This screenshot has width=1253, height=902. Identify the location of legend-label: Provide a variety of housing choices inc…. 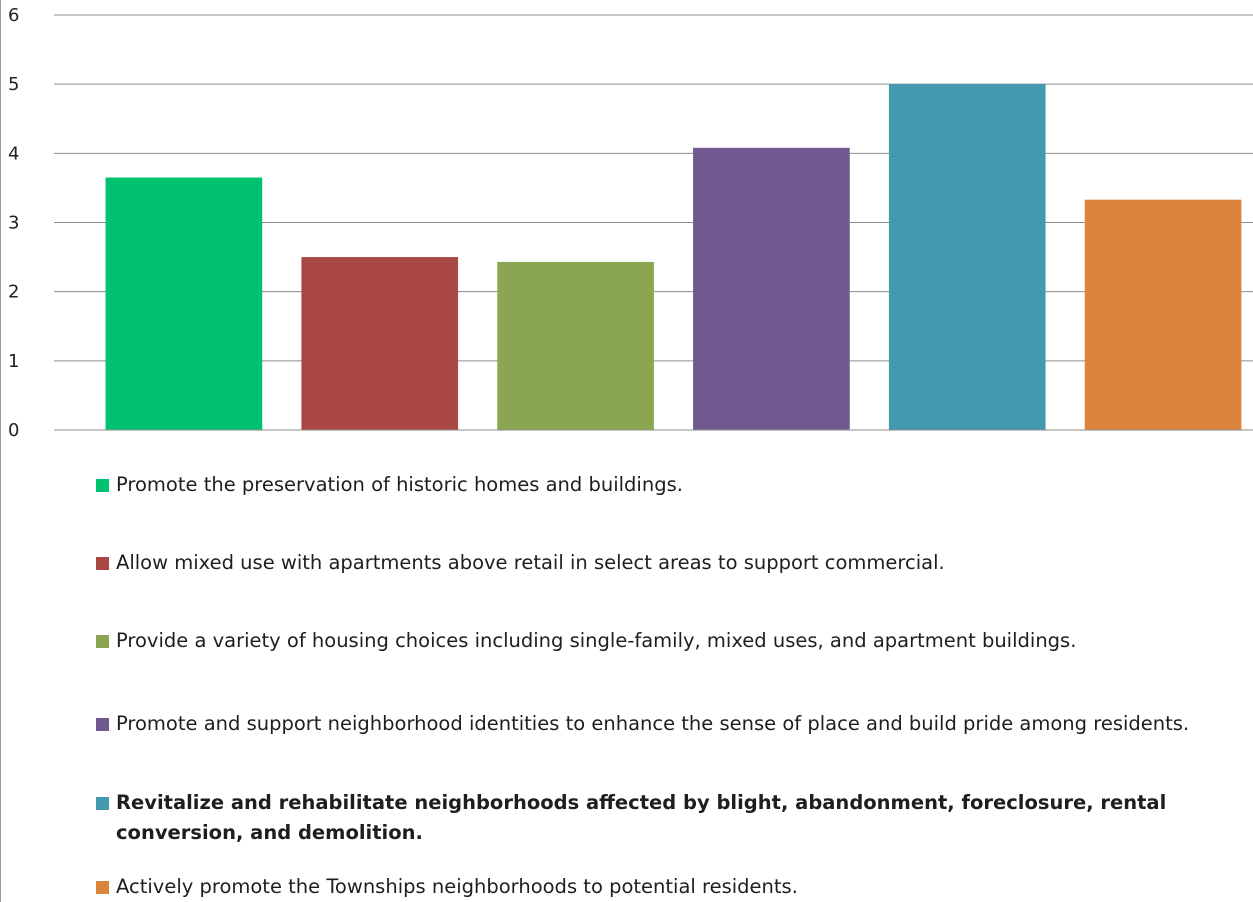
(596, 640).